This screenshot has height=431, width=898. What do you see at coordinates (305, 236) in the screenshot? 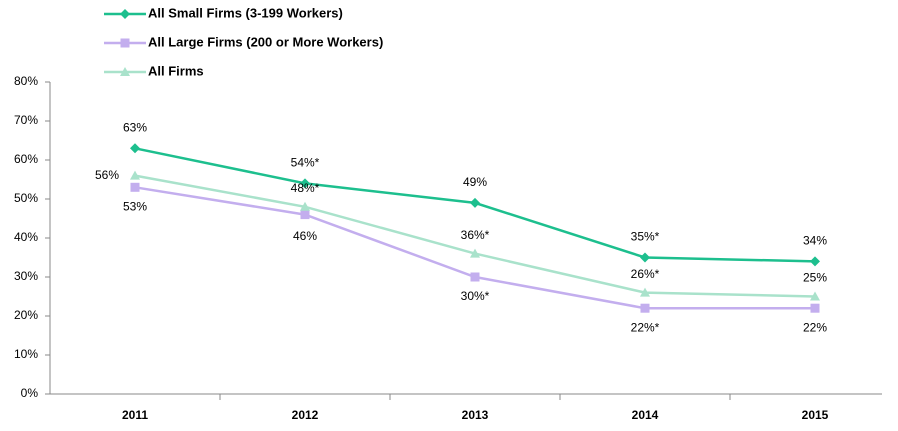
I see `data-label: 46%` at bounding box center [305, 236].